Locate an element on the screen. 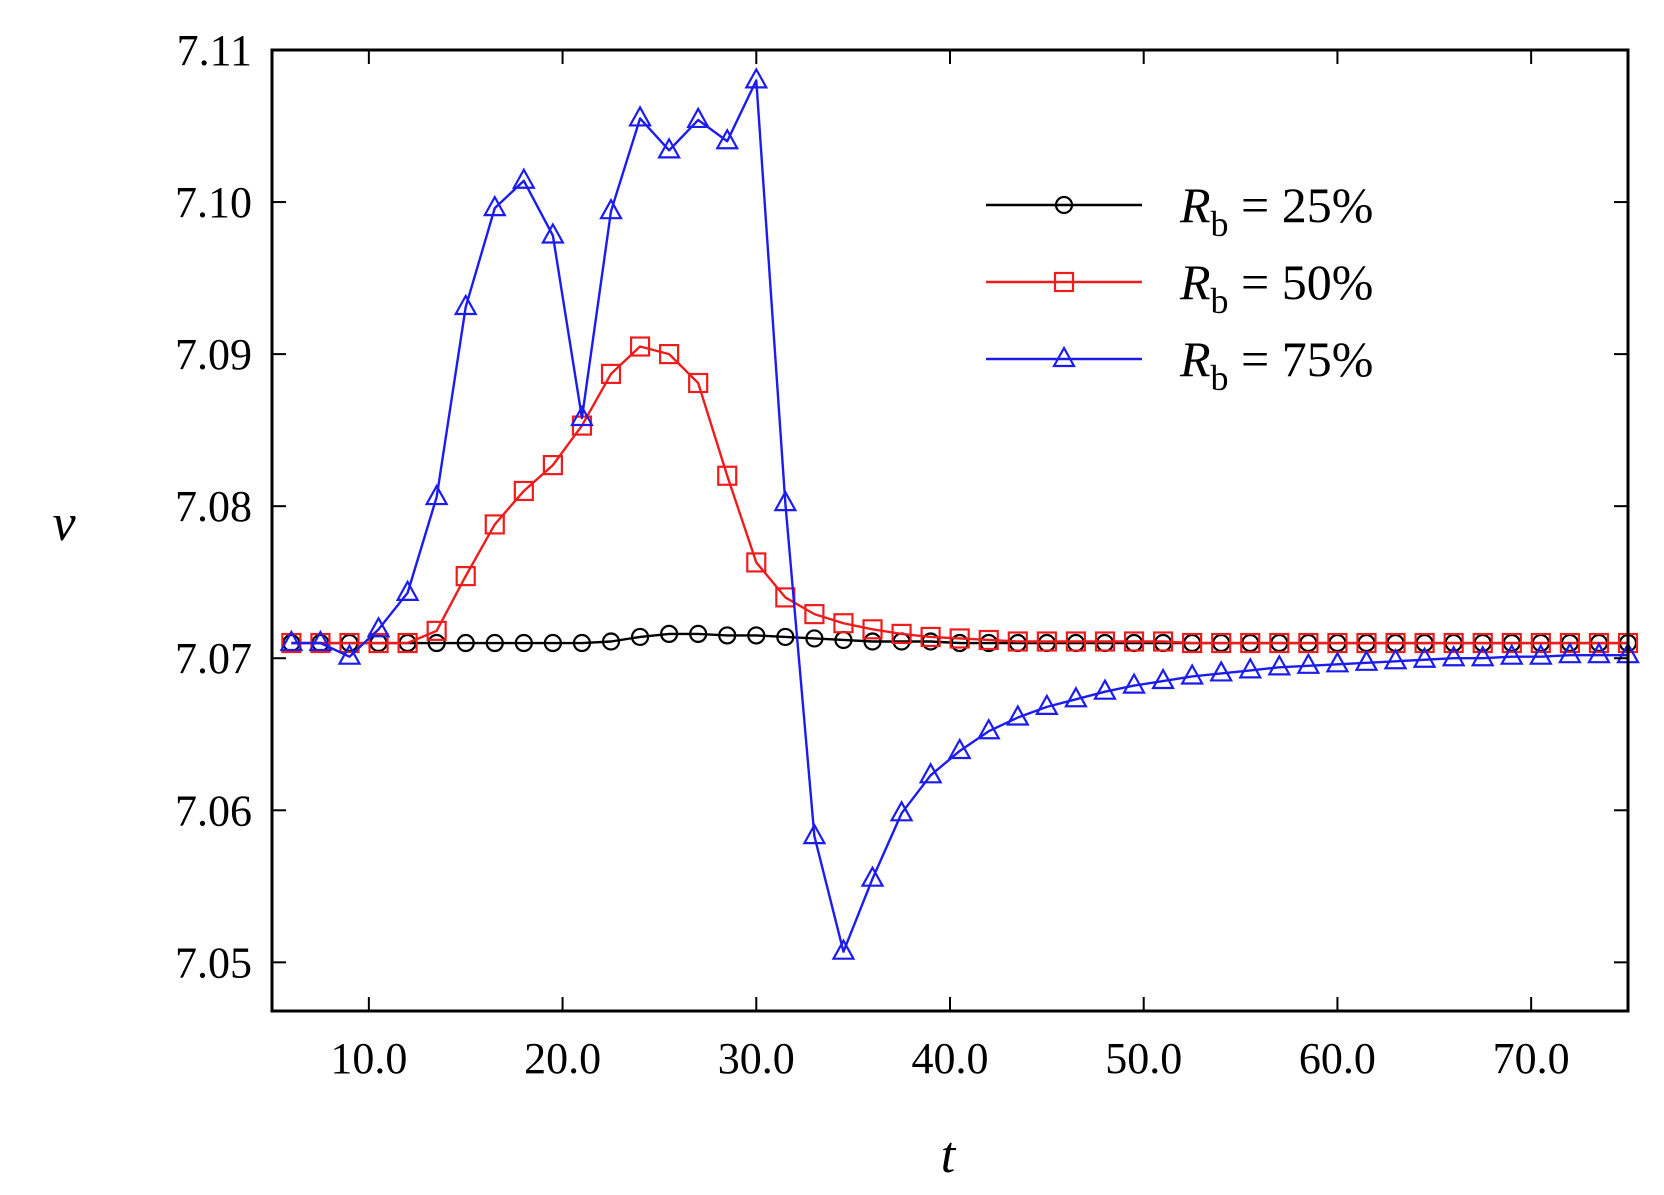  legend: Rb = 25% Rb = 50% Rb = 75% is located at coordinates (1179, 287).